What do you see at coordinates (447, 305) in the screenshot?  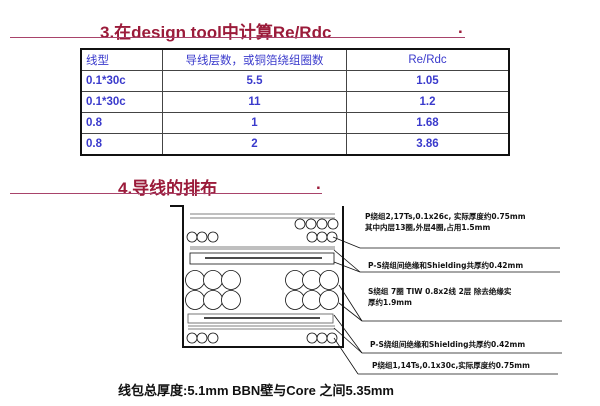 I see `leader-lines` at bounding box center [447, 305].